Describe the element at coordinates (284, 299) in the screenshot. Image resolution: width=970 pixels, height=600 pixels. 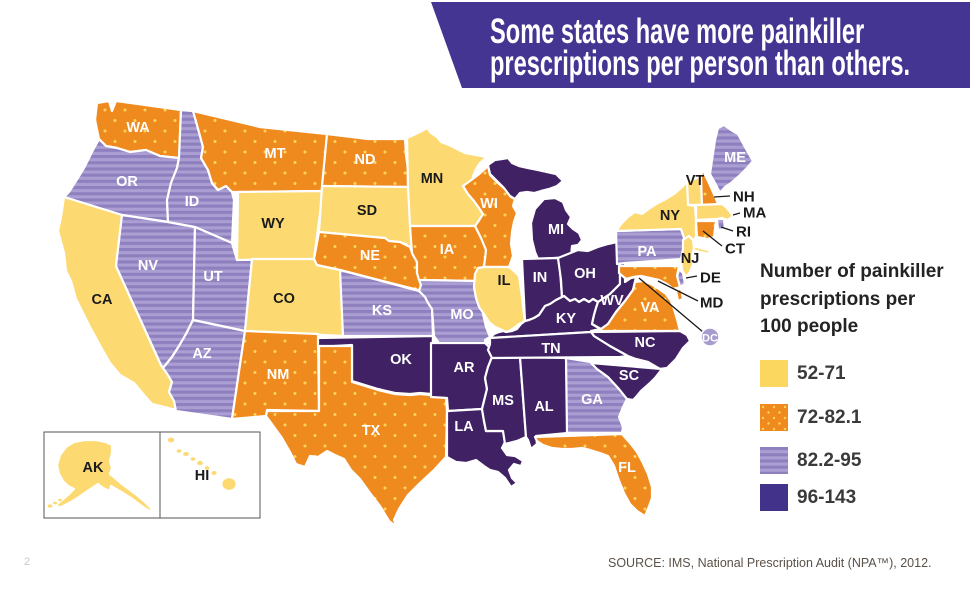
I see `svg-text: CO` at that location.